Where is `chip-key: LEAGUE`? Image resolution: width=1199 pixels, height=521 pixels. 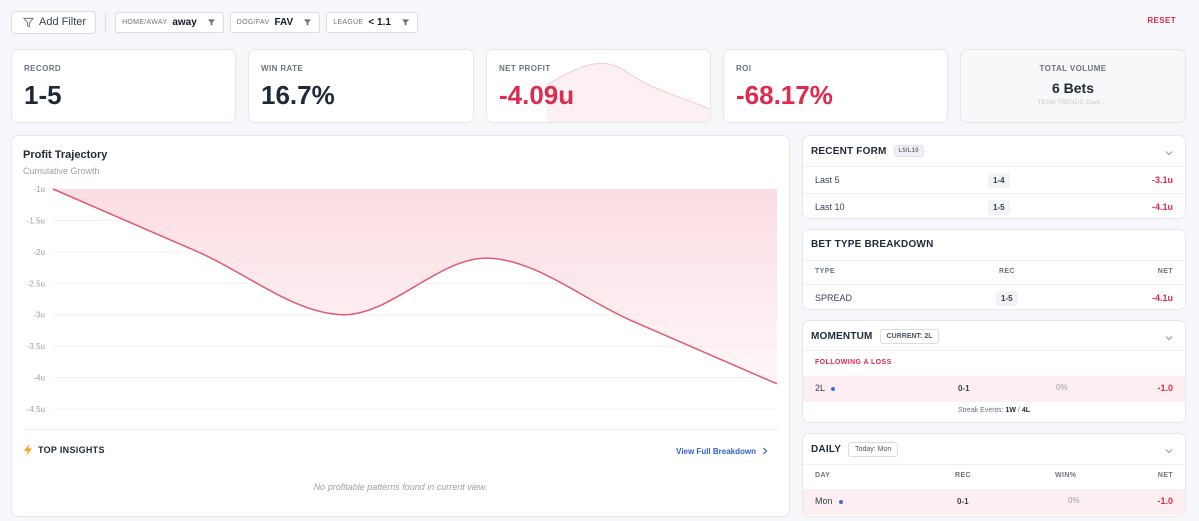 chip-key: LEAGUE is located at coordinates (348, 22).